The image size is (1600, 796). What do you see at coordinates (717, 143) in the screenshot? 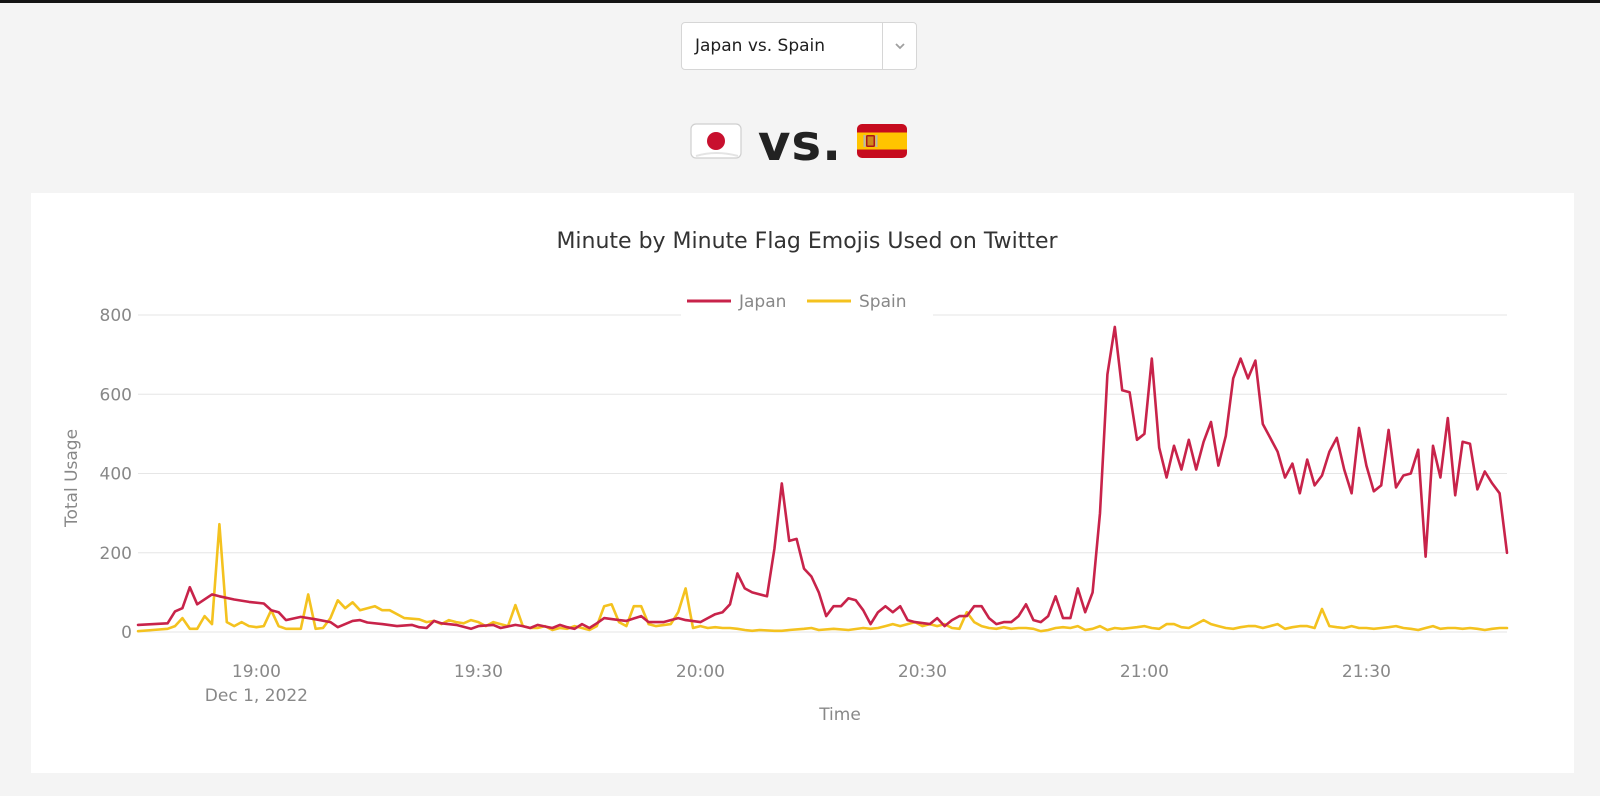
I see `japan-flag-icon` at bounding box center [717, 143].